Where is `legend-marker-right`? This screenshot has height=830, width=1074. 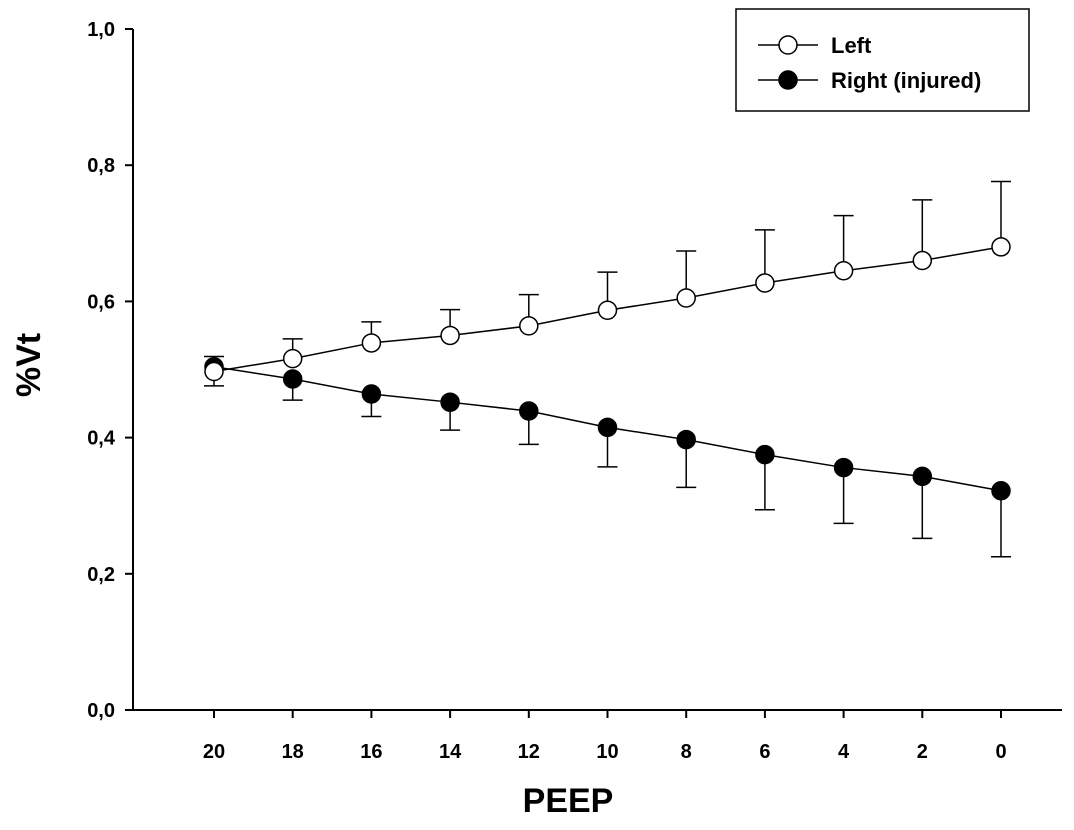
legend-marker-right is located at coordinates (788, 80).